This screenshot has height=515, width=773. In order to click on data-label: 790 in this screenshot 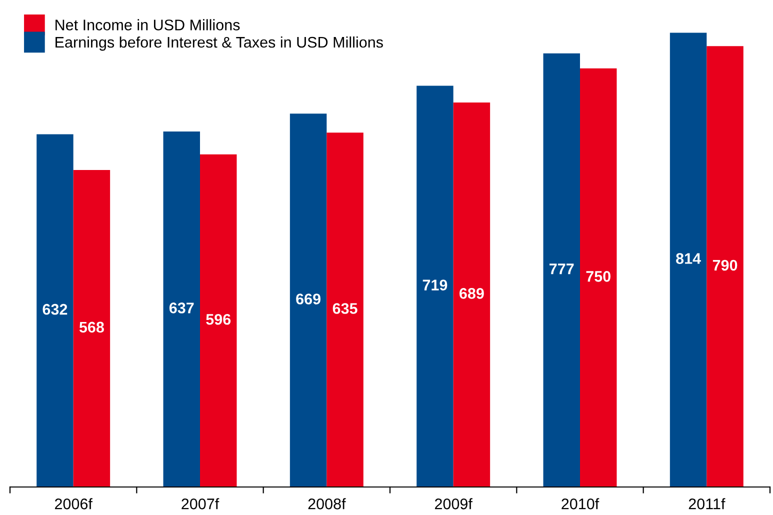, I will do `click(725, 265)`.